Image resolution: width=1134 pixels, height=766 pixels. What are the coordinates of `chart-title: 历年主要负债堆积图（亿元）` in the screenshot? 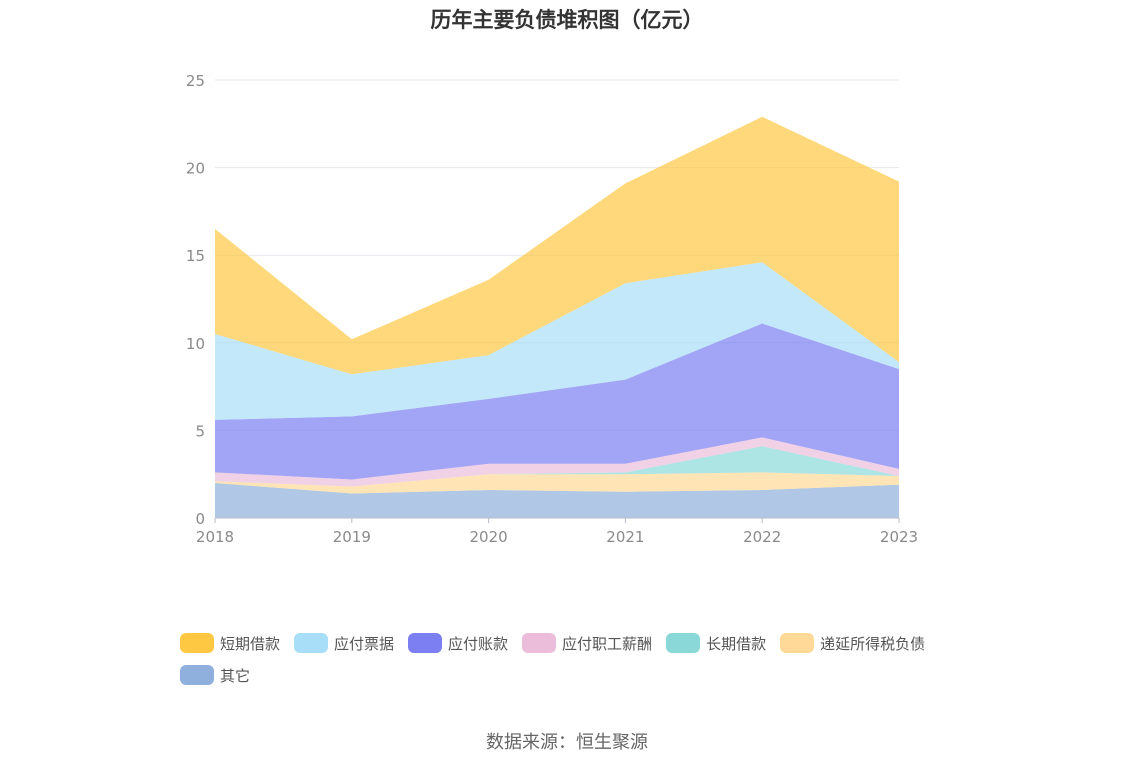 It's located at (567, 20).